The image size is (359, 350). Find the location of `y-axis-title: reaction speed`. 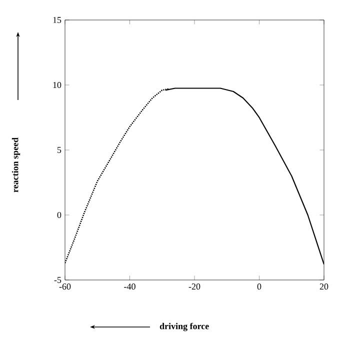

y-axis-title: reaction speed is located at coordinates (16, 165).